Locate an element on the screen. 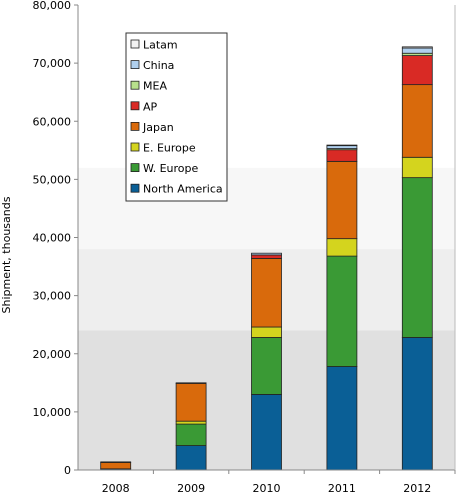 This screenshot has width=458, height=494. legend-label: China is located at coordinates (158, 65).